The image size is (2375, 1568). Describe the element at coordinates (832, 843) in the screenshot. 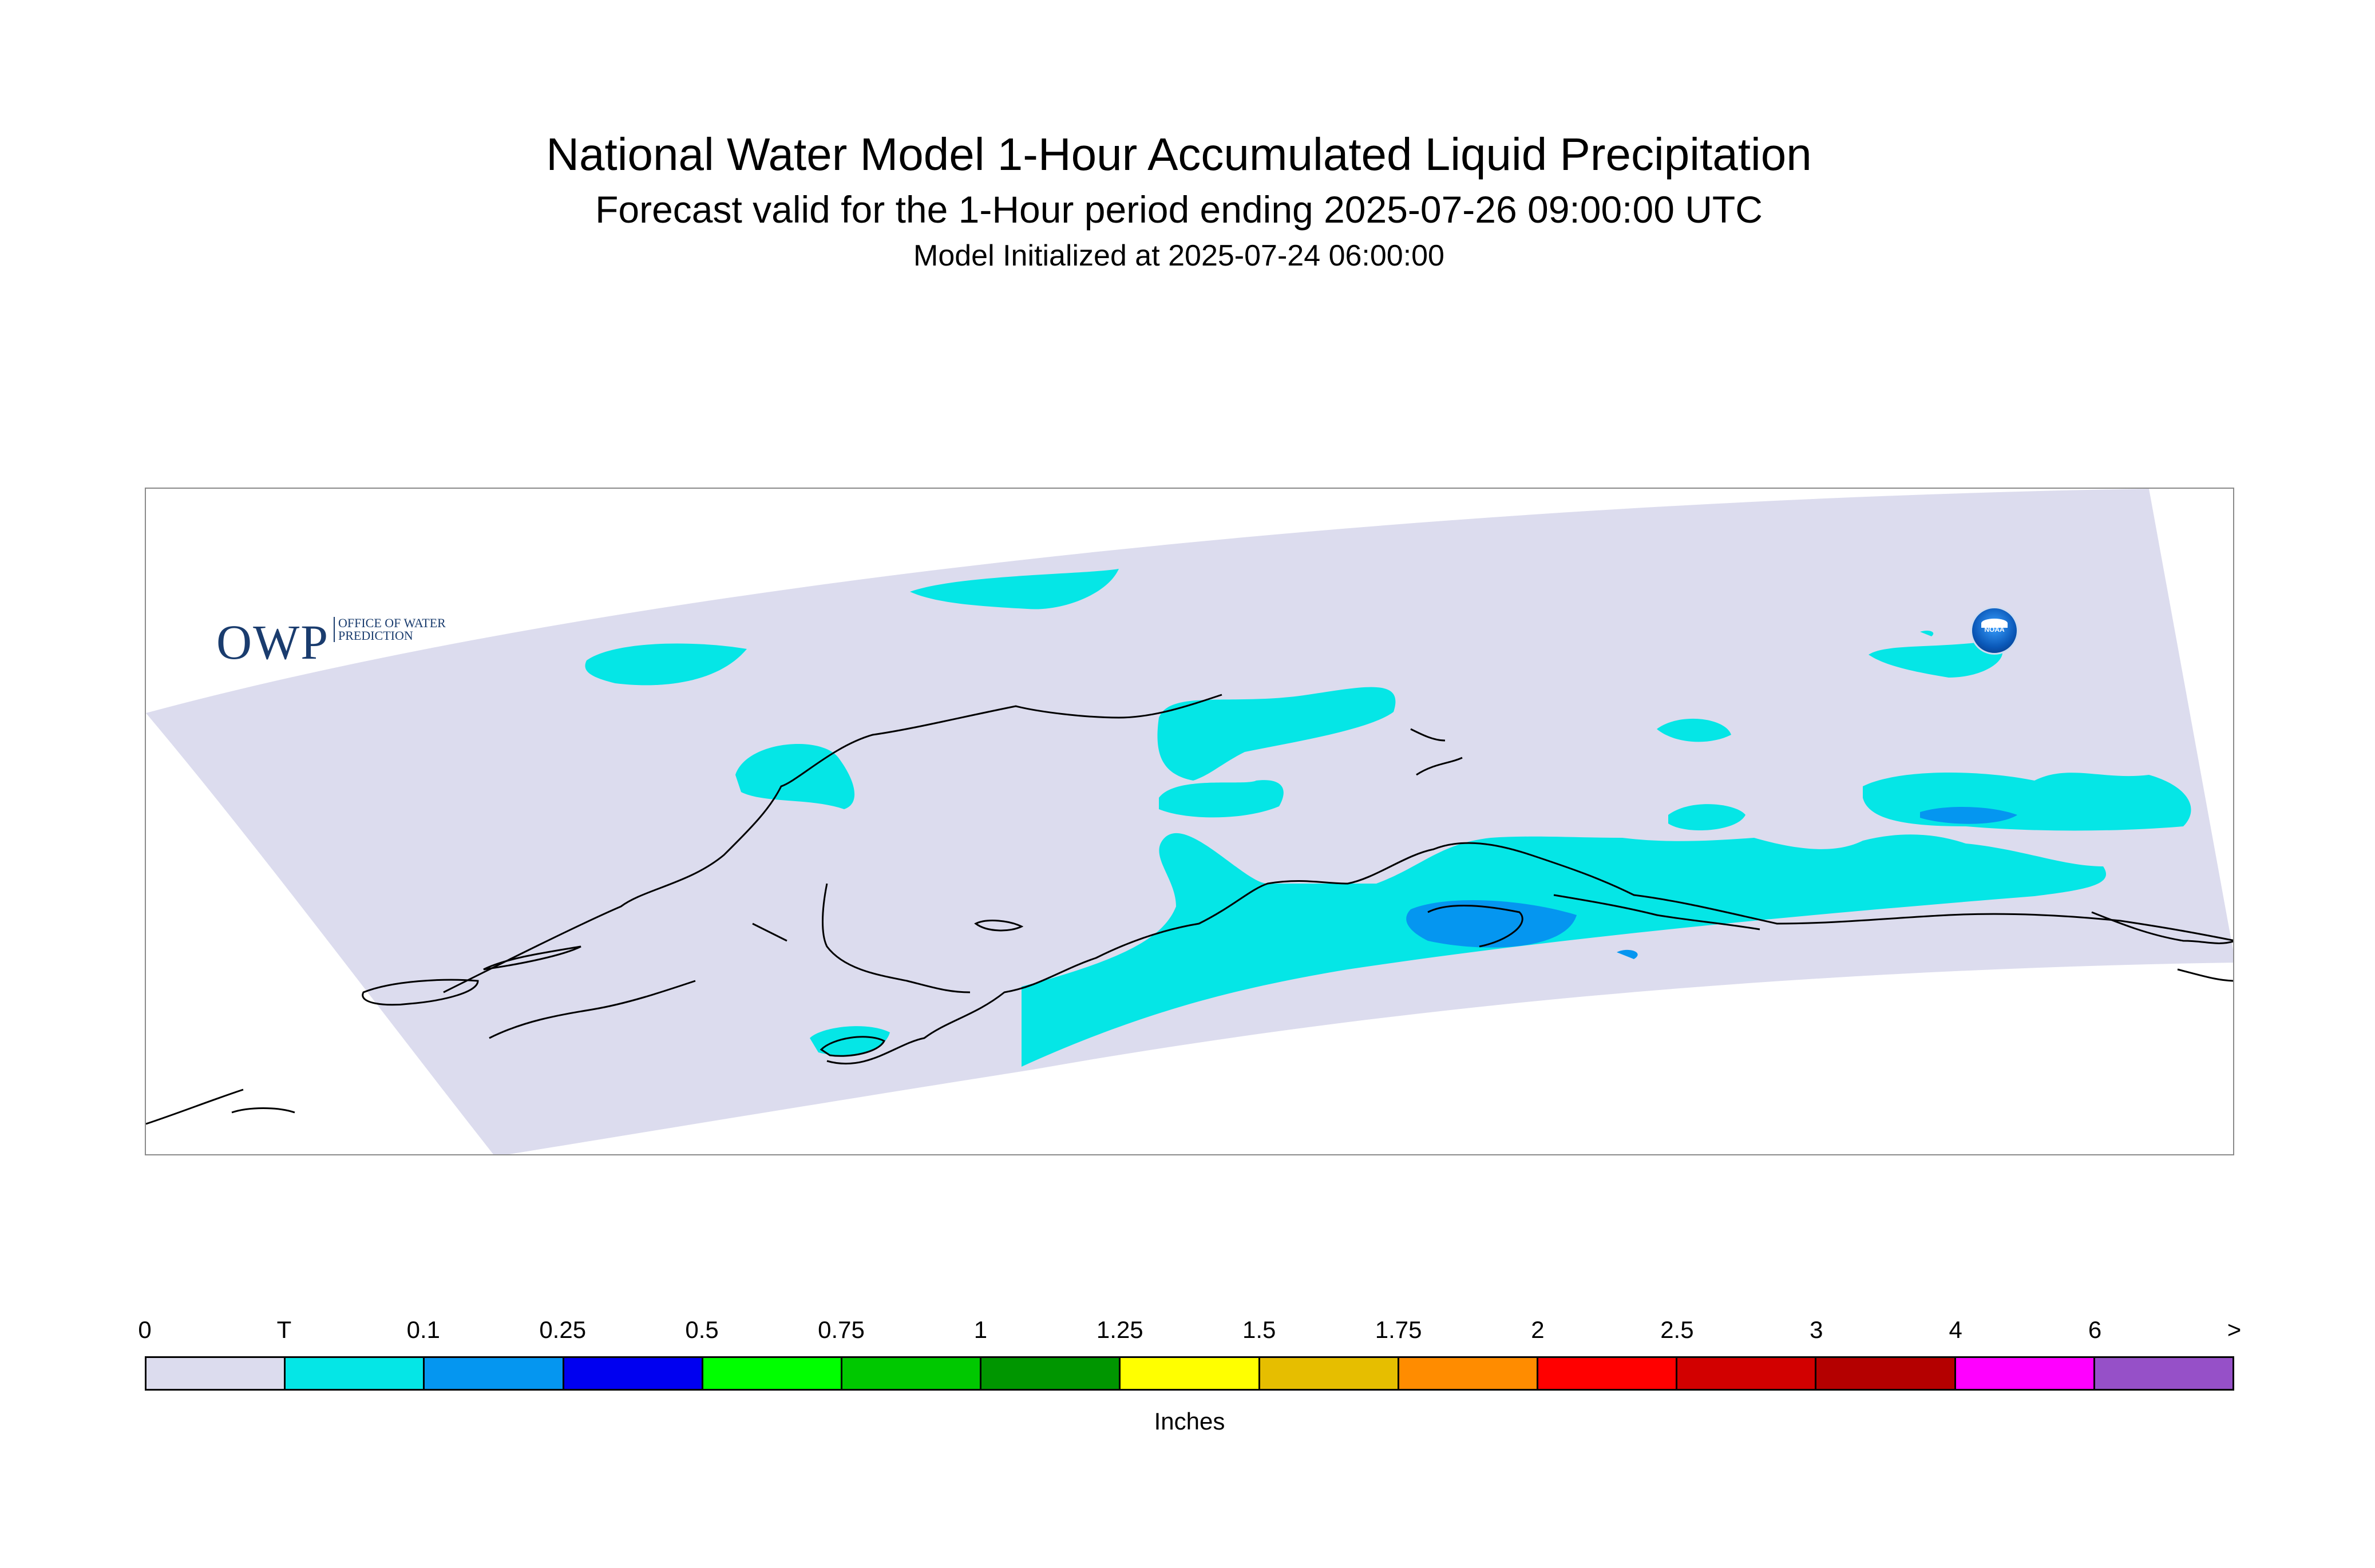

I see `coastline-west` at that location.